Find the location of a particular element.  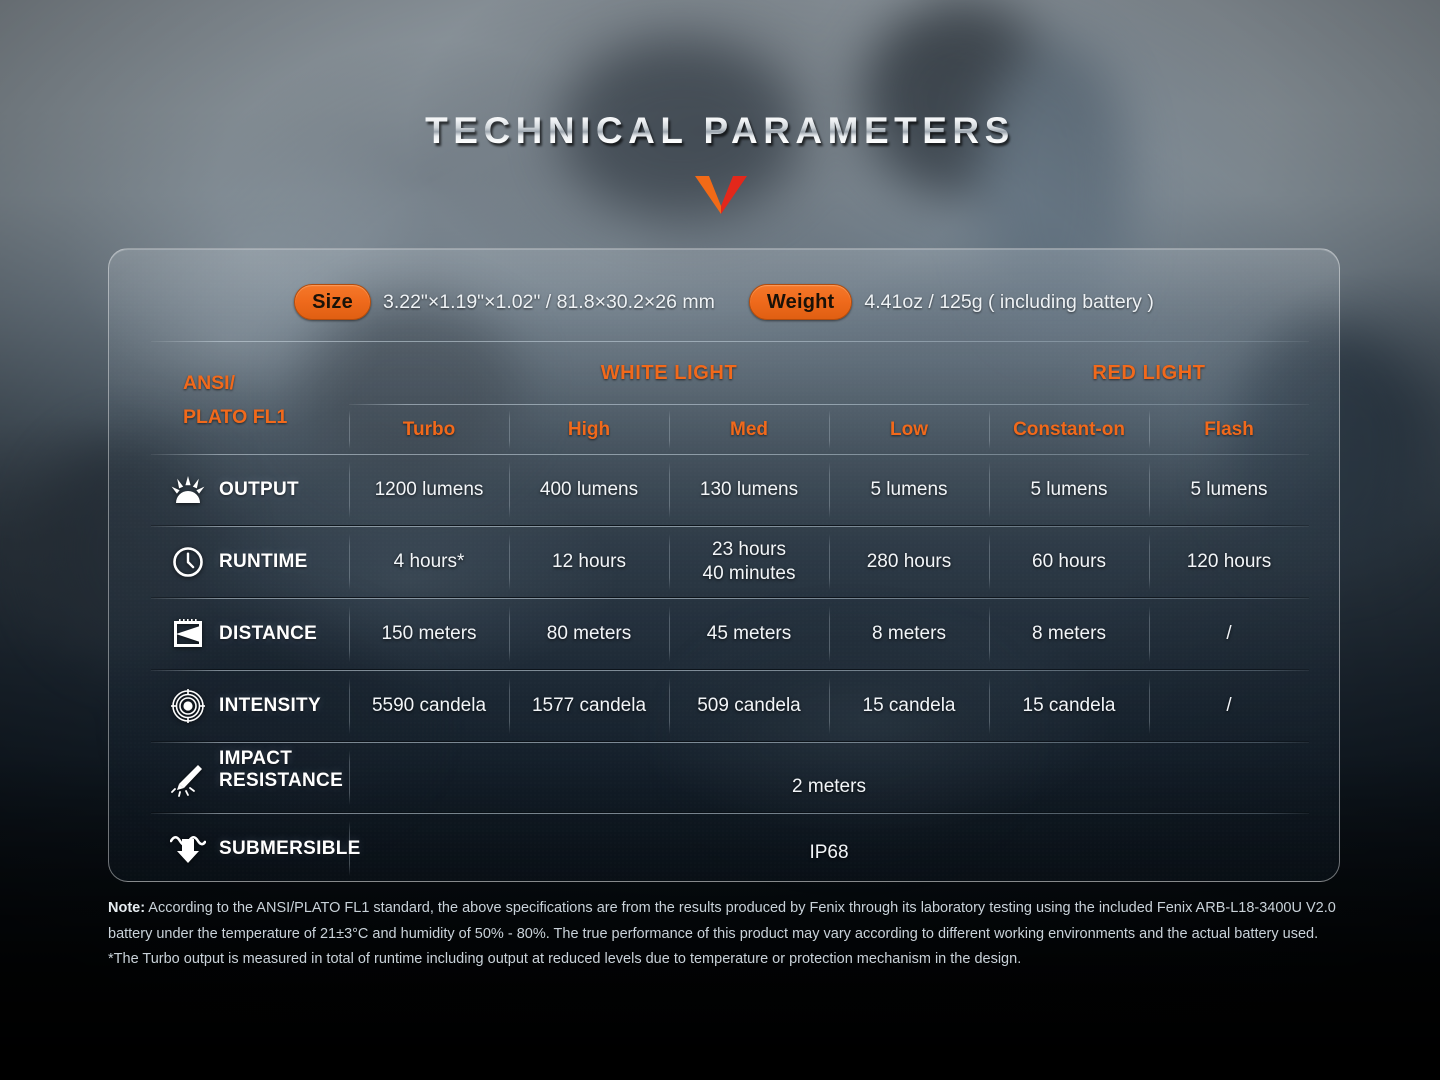

cell-value: 60 hours is located at coordinates (1069, 561).